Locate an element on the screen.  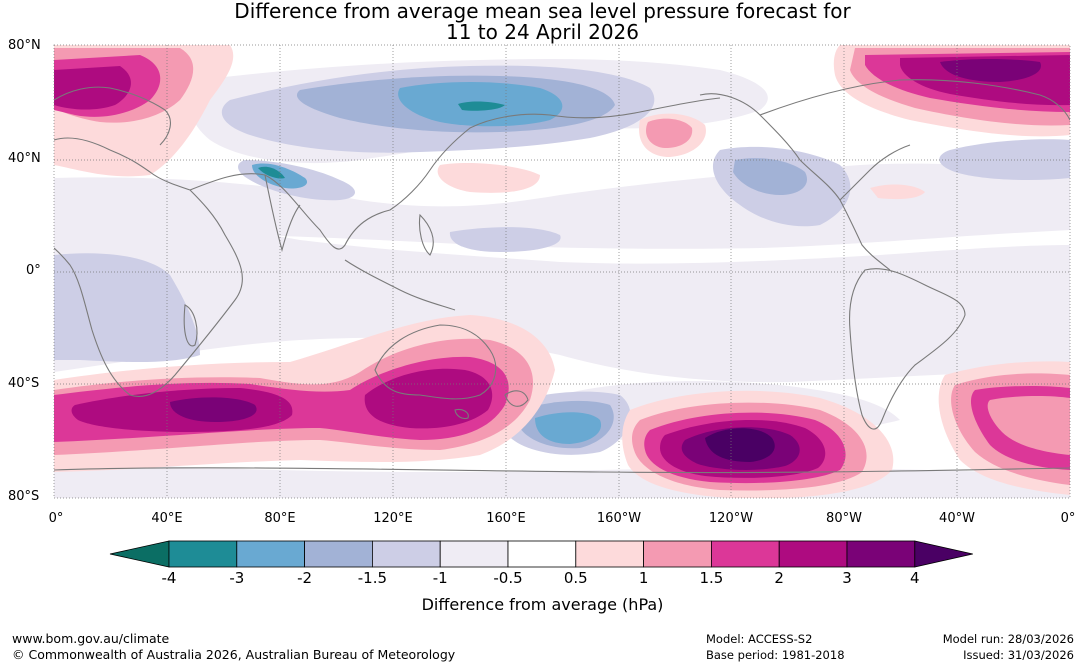
lon-label-40w: 40°W is located at coordinates (957, 518).